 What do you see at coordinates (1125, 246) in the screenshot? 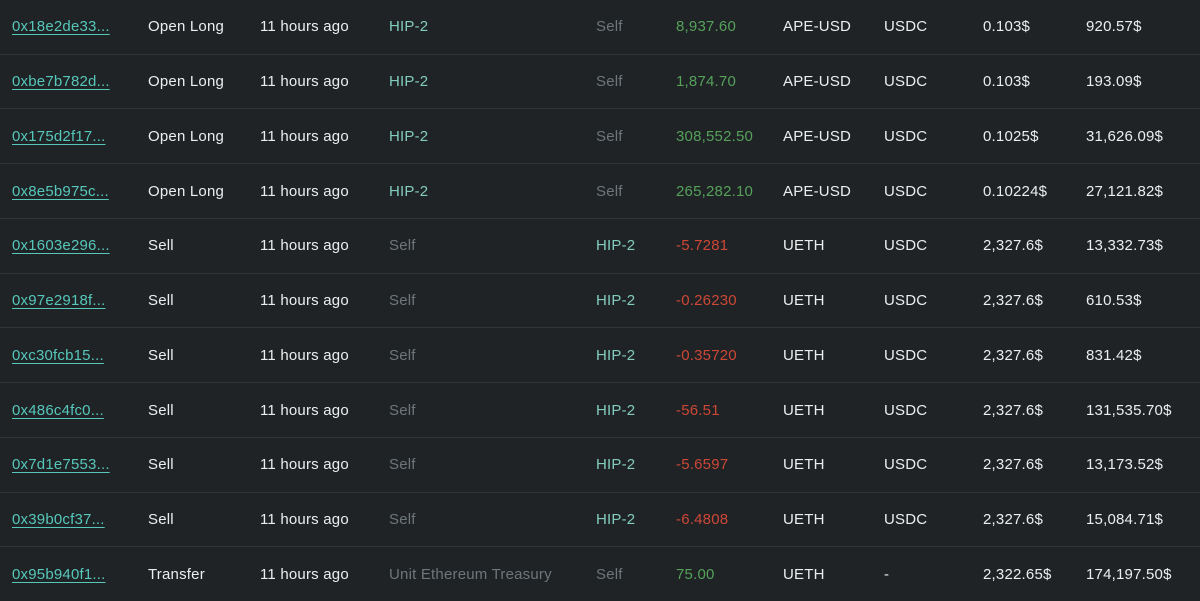
I see `usd-value: 13,332.73$` at bounding box center [1125, 246].